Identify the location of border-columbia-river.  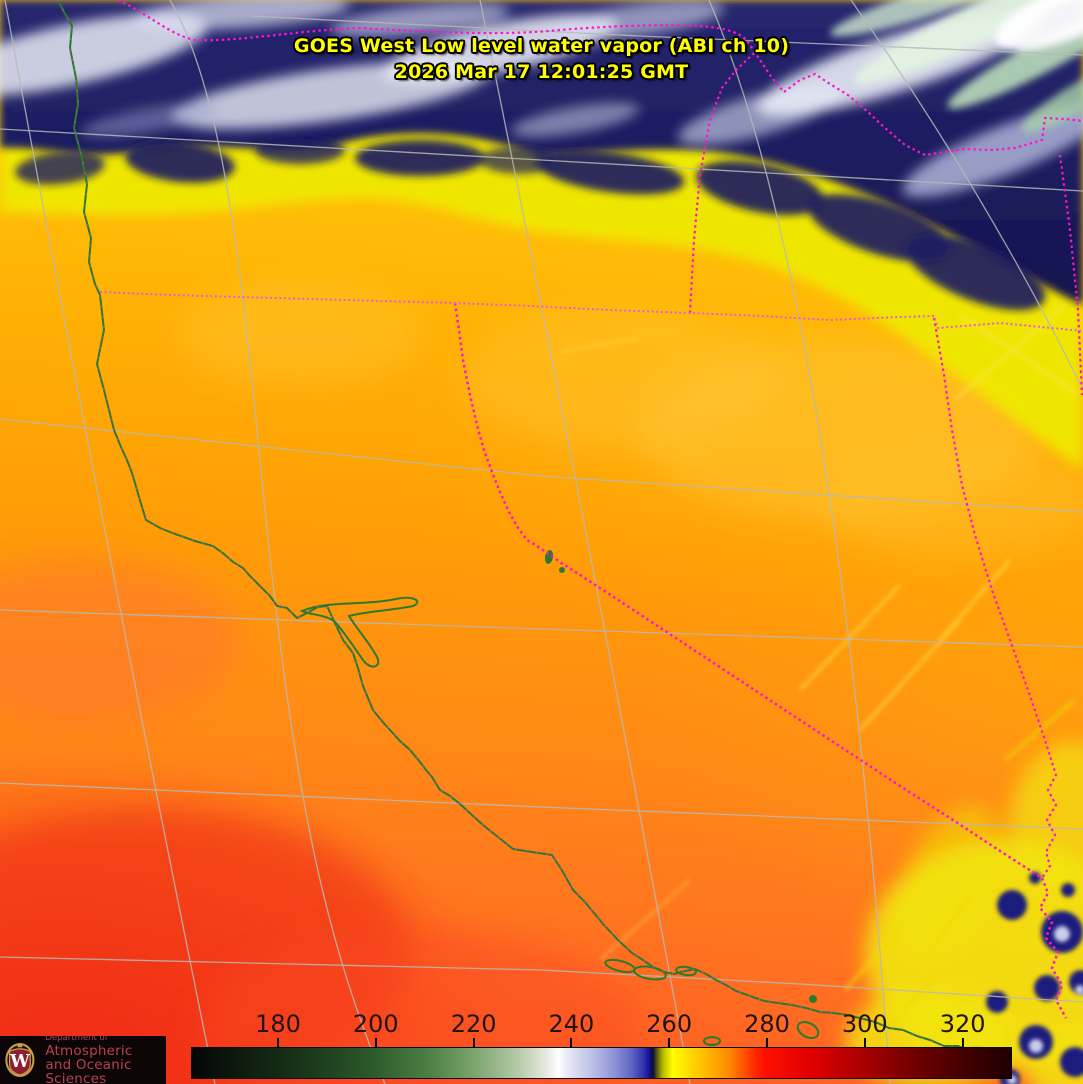
(451, 46).